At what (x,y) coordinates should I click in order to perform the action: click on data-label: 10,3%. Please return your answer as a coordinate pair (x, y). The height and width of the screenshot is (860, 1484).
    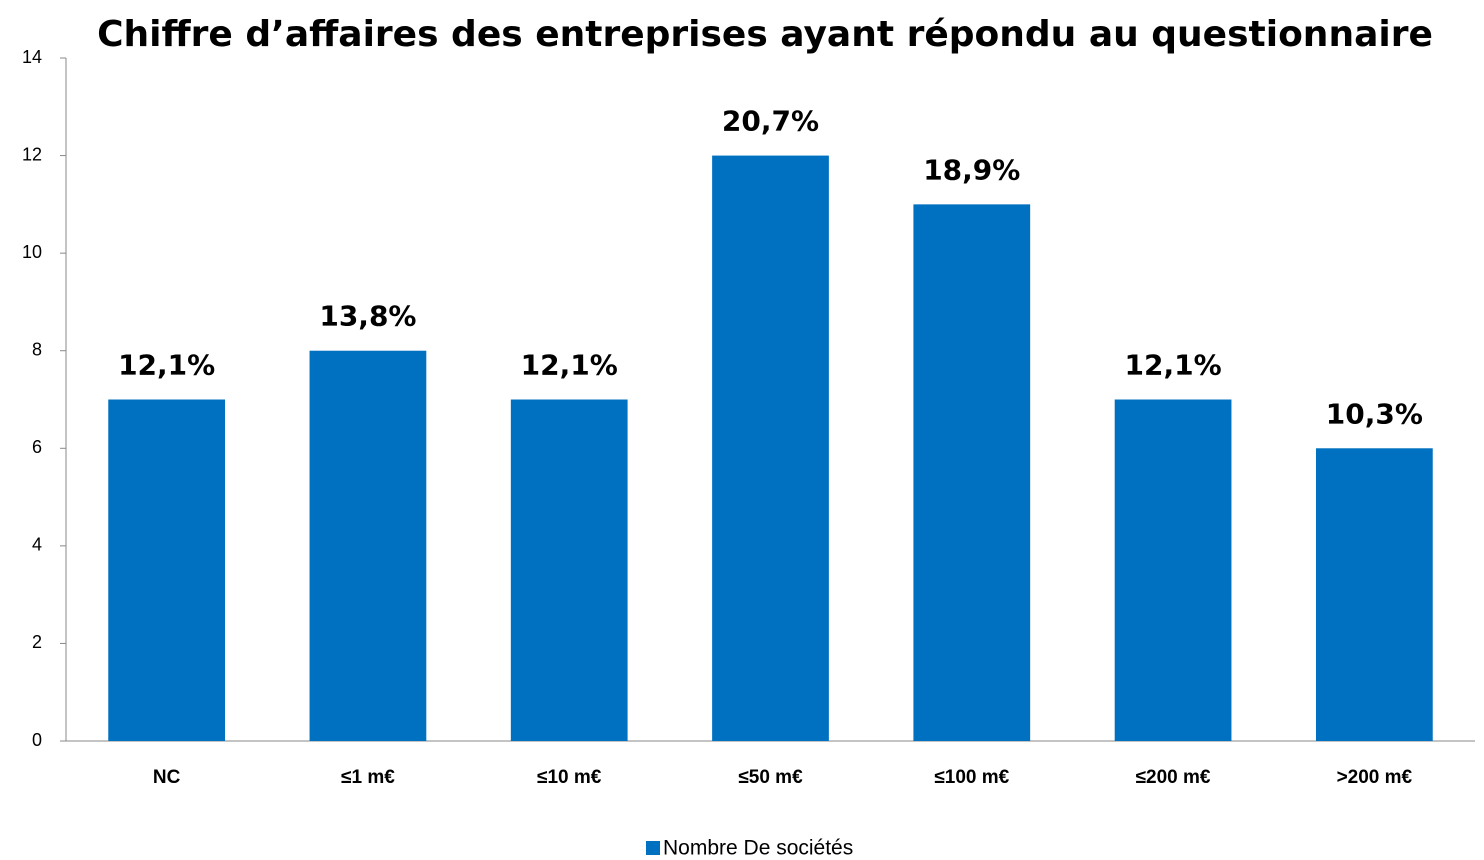
    Looking at the image, I should click on (1374, 413).